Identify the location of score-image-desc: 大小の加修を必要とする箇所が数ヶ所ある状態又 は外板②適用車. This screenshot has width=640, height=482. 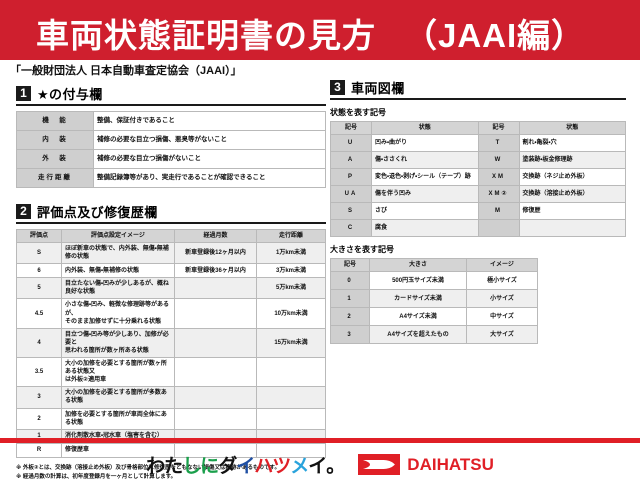
(118, 372).